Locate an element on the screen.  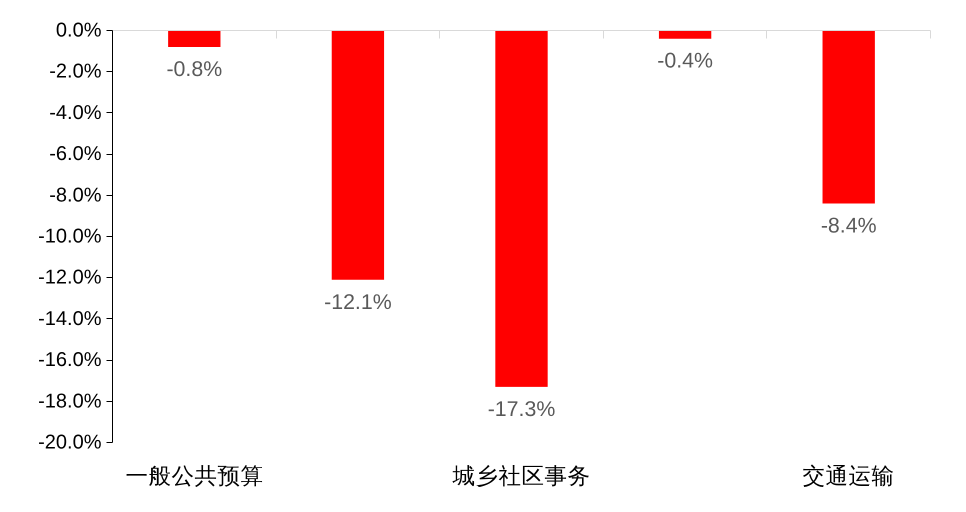
data-label: -17.3% is located at coordinates (522, 408).